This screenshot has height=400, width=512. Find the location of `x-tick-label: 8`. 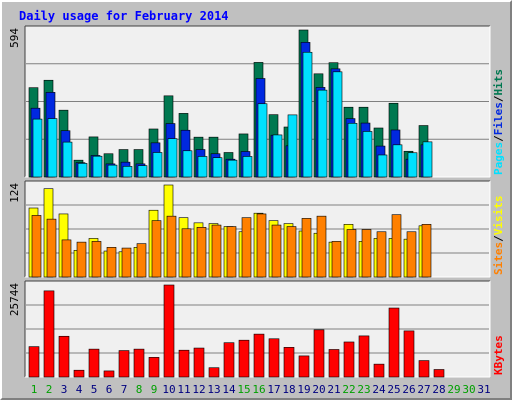

x-tick-label: 8 is located at coordinates (139, 389).